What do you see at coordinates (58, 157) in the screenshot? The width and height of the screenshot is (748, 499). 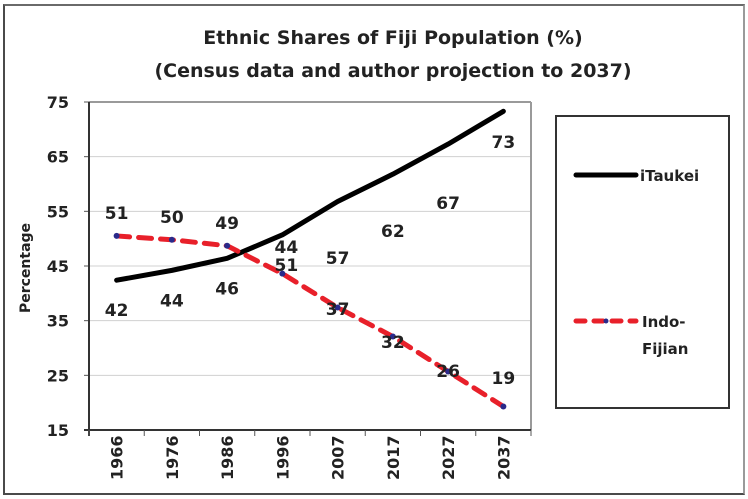 I see `y-tick-label: 65` at bounding box center [58, 157].